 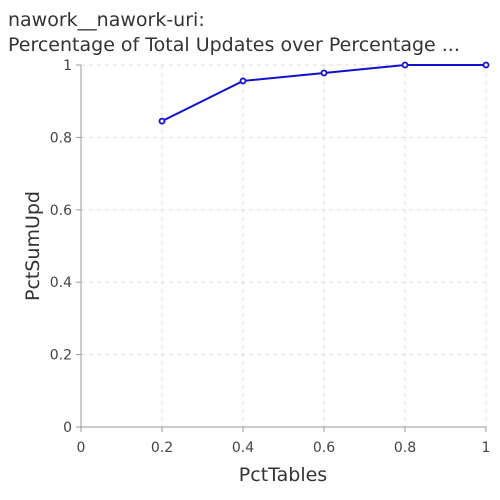 What do you see at coordinates (324, 93) in the screenshot?
I see `series-layer` at bounding box center [324, 93].